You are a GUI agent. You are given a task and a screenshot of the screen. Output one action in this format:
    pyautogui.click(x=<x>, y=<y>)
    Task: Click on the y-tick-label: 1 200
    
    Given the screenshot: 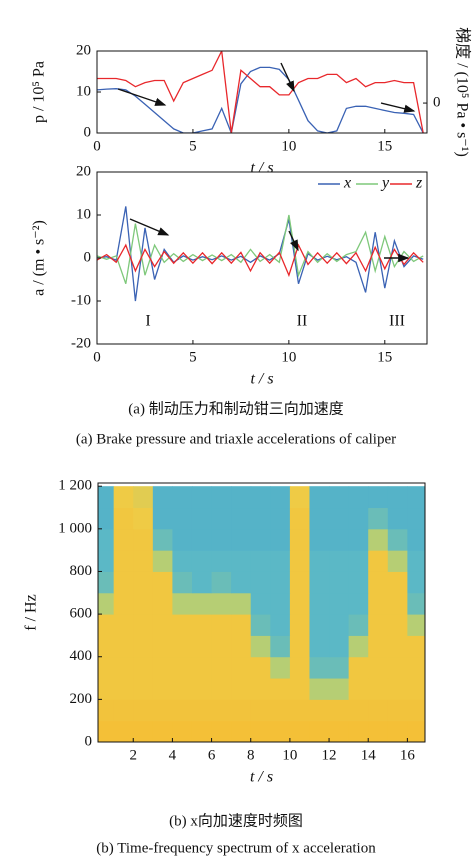 What is the action you would take?
    pyautogui.click(x=75, y=486)
    